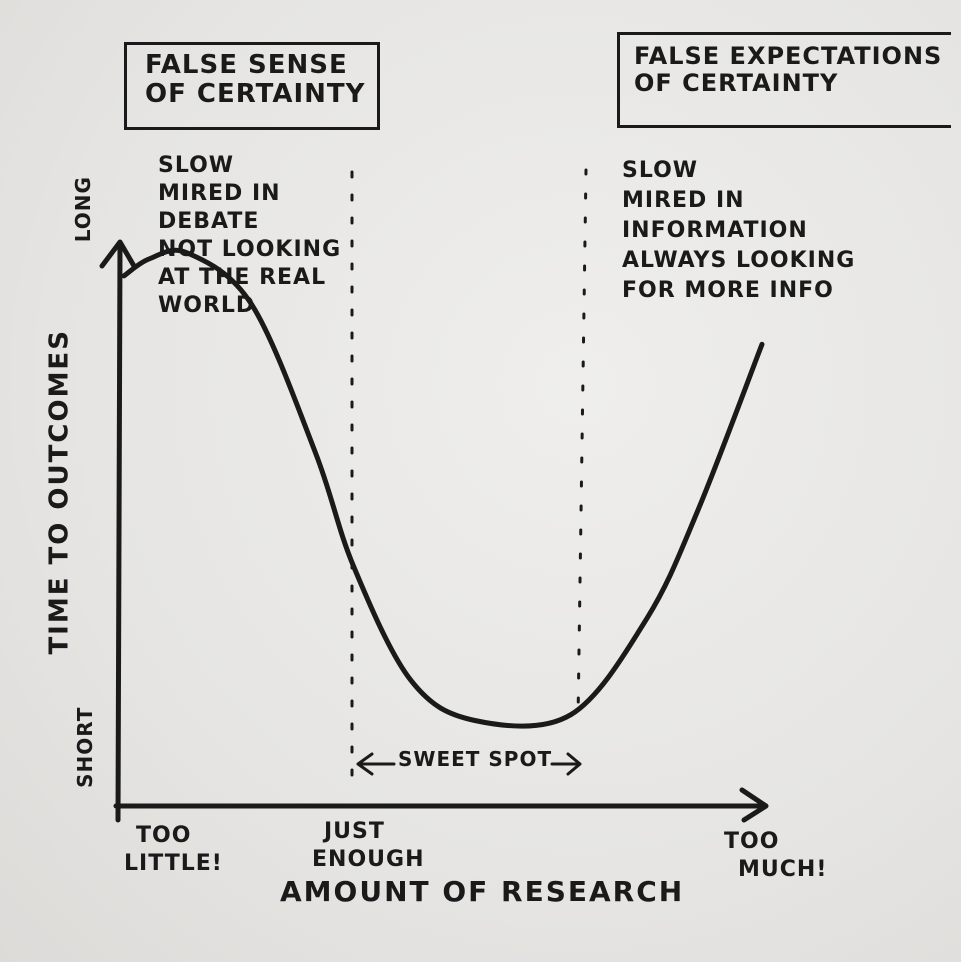 This screenshot has height=962, width=961. I want to click on y-axis-line, so click(119, 533).